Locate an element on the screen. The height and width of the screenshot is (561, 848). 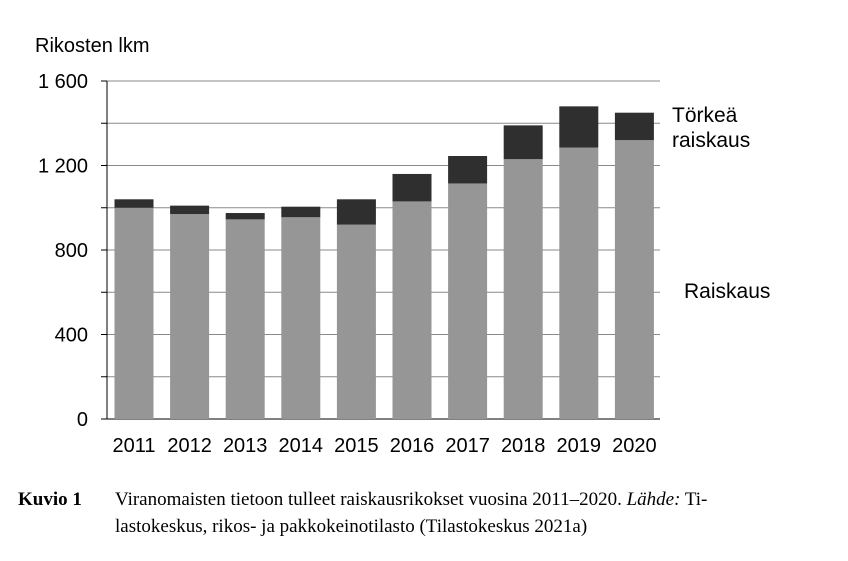
x-tick-label: 2018 is located at coordinates (523, 446).